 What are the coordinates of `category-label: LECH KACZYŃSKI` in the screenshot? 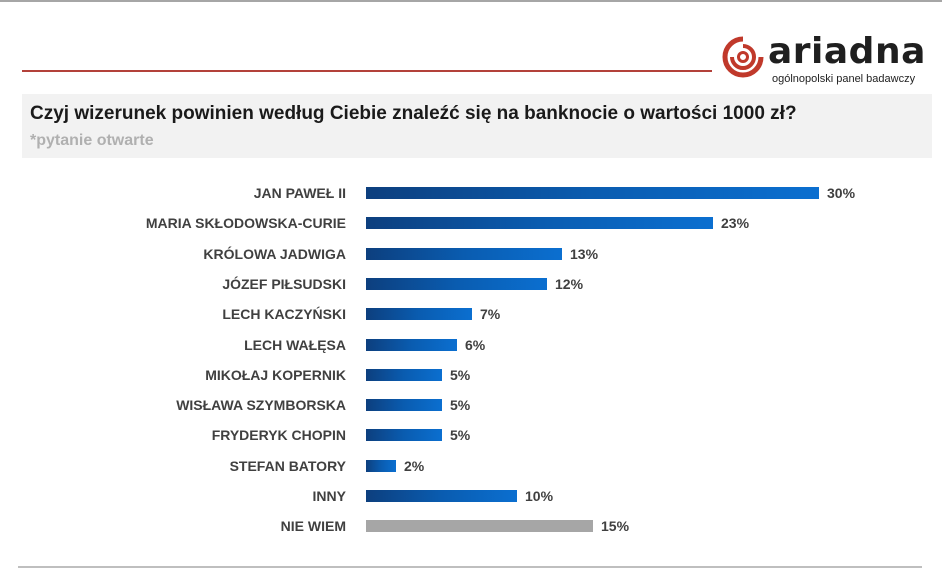 It's located at (284, 314).